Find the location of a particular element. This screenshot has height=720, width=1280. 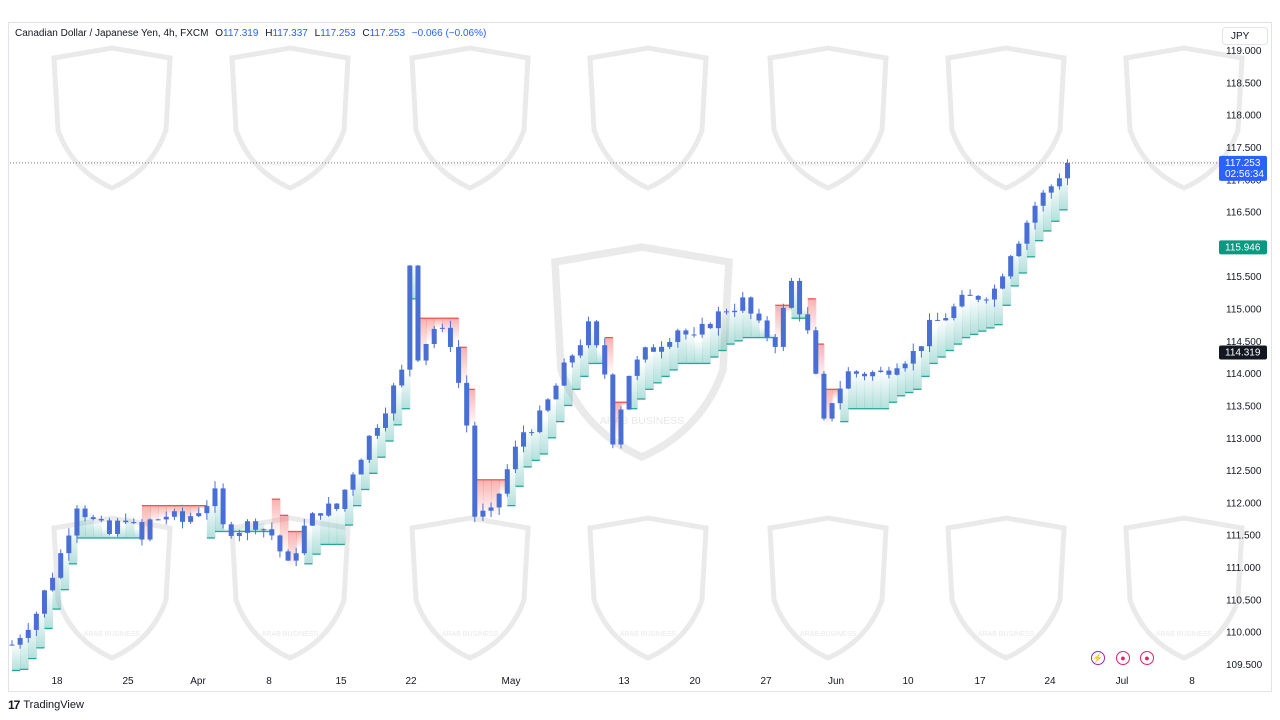

record-icon: ● is located at coordinates (1123, 658).